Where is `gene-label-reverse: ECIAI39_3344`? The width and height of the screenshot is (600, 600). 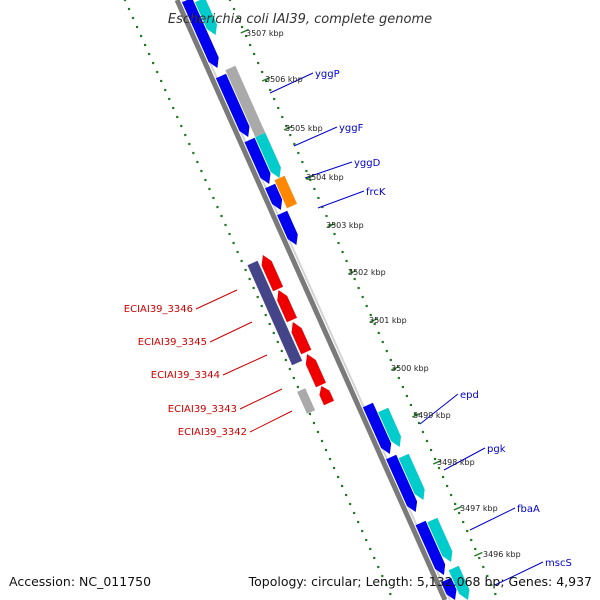 gene-label-reverse: ECIAI39_3344 is located at coordinates (185, 375).